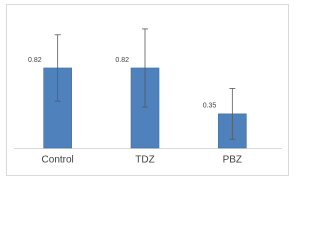  Describe the element at coordinates (210, 106) in the screenshot. I see `data-label: 0.35` at that location.